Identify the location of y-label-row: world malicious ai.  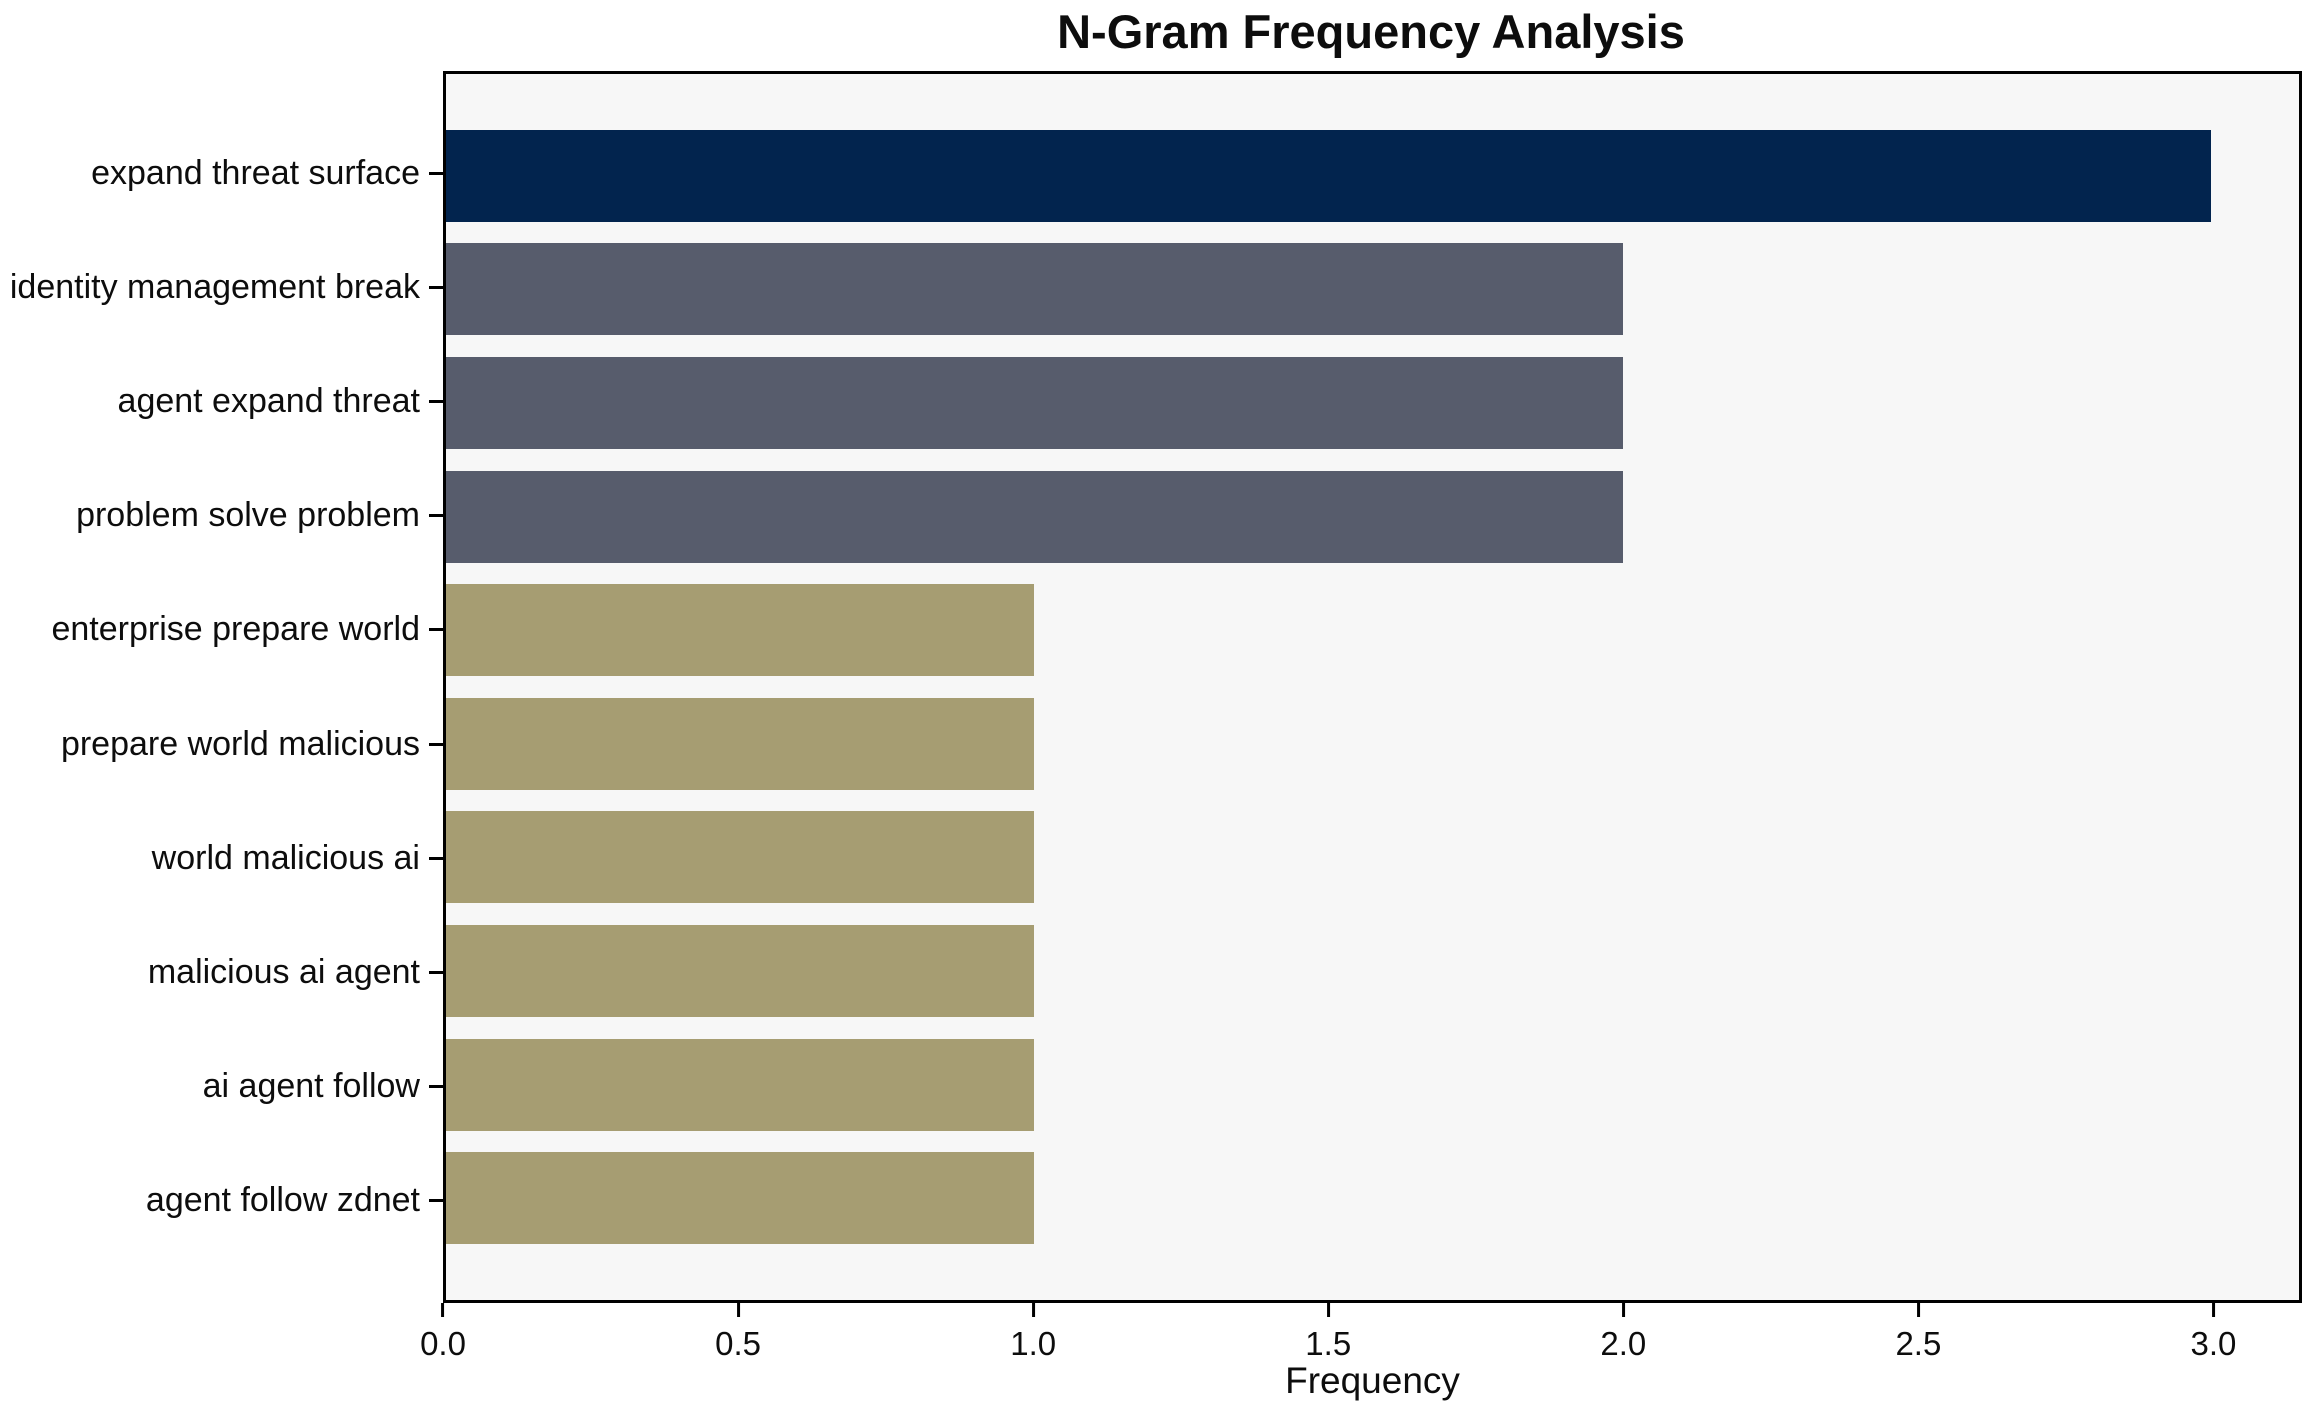
(221, 858).